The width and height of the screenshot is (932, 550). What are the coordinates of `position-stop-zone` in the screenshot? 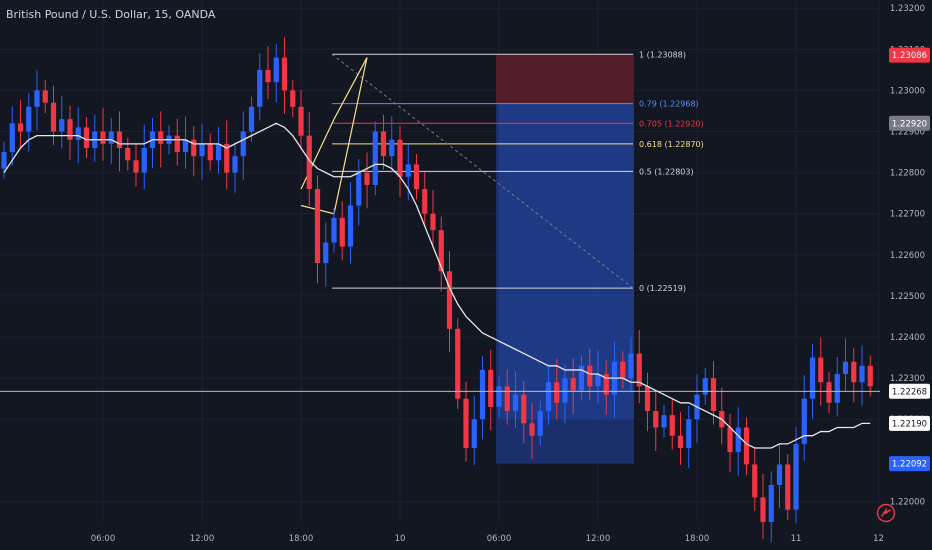 It's located at (565, 78).